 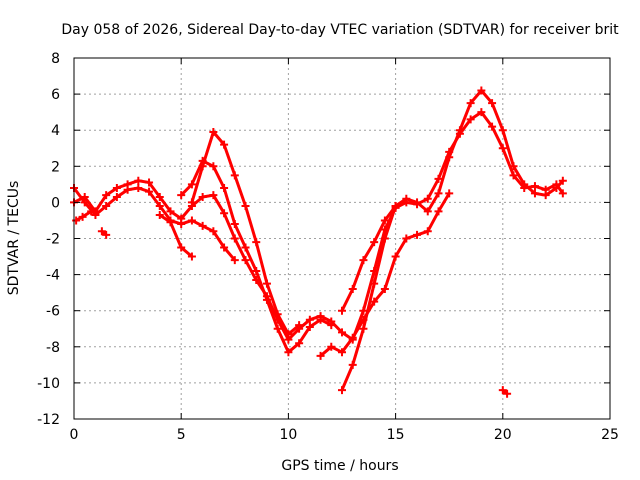 What do you see at coordinates (48, 384) in the screenshot?
I see `y-tick-label: -10` at bounding box center [48, 384].